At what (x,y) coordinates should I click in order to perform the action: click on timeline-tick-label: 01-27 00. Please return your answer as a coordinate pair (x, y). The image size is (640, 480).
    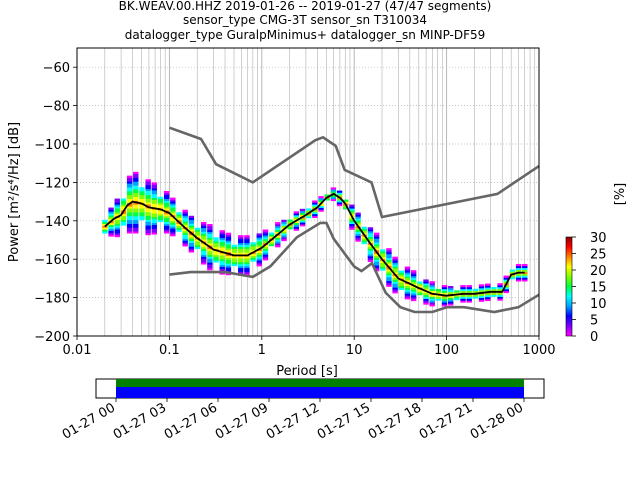
    Looking at the image, I should click on (89, 421).